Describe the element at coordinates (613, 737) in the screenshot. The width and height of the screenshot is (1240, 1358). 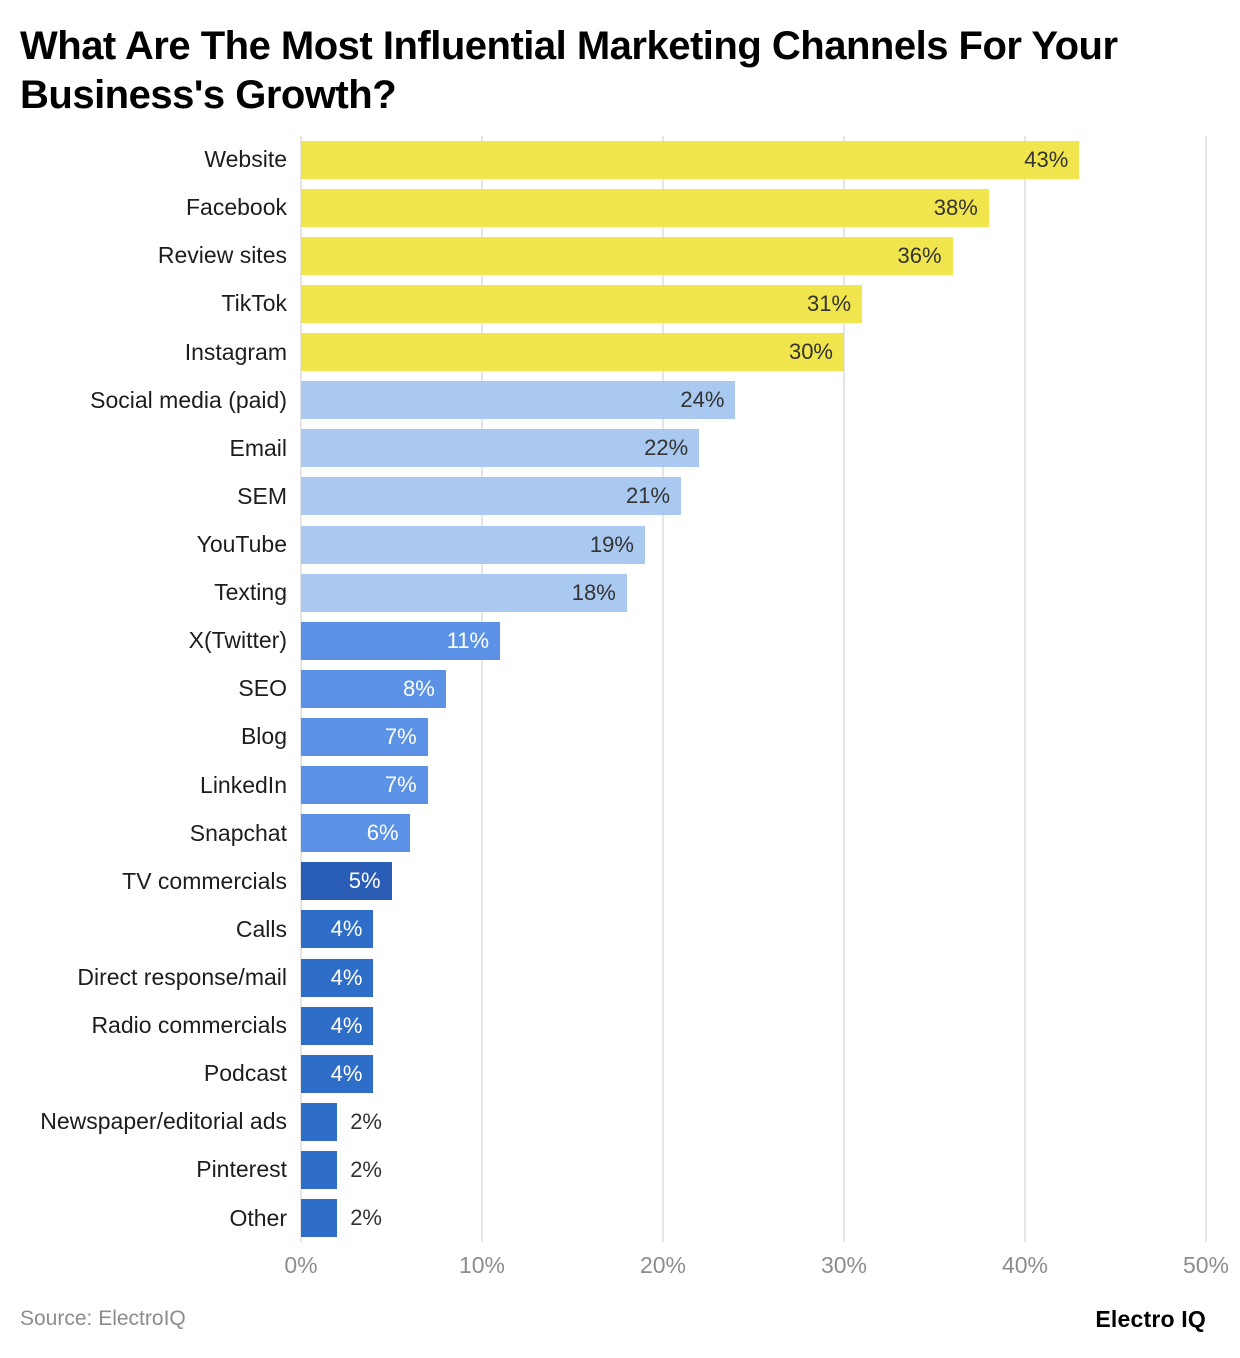
I see `bar-row: Blog 7%` at that location.